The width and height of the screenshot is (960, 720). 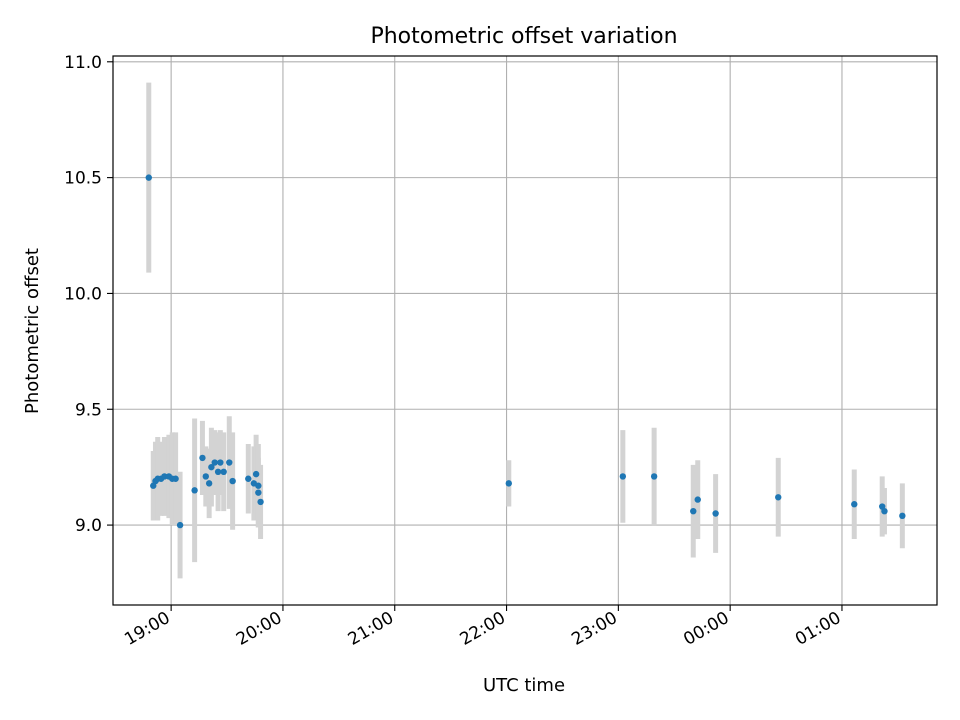 I want to click on y-axis-ticks: 9.0 9.5 10.0 10.5 11.0, so click(x=88, y=294).